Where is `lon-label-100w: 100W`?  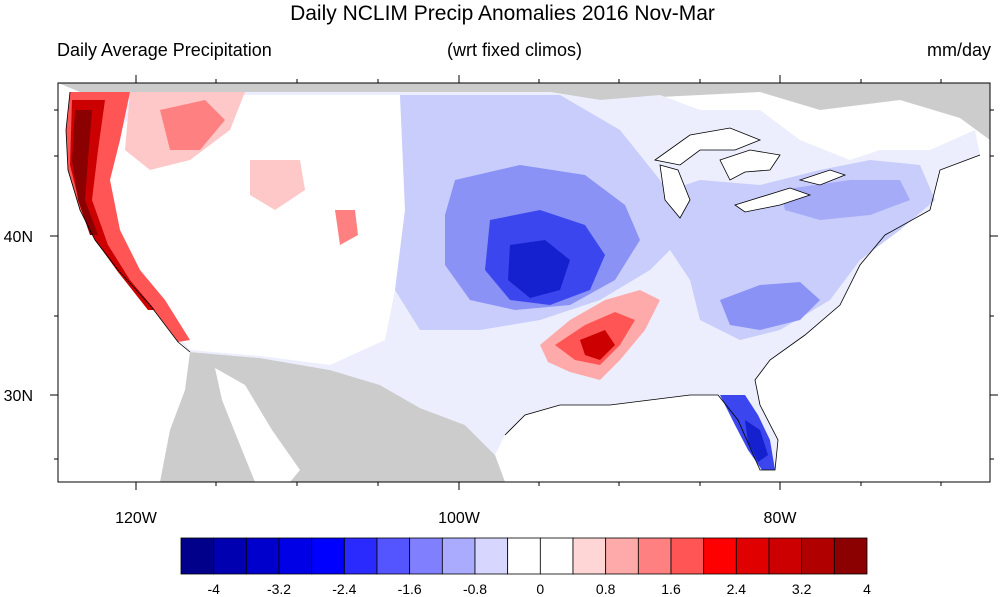 lon-label-100w: 100W is located at coordinates (459, 518).